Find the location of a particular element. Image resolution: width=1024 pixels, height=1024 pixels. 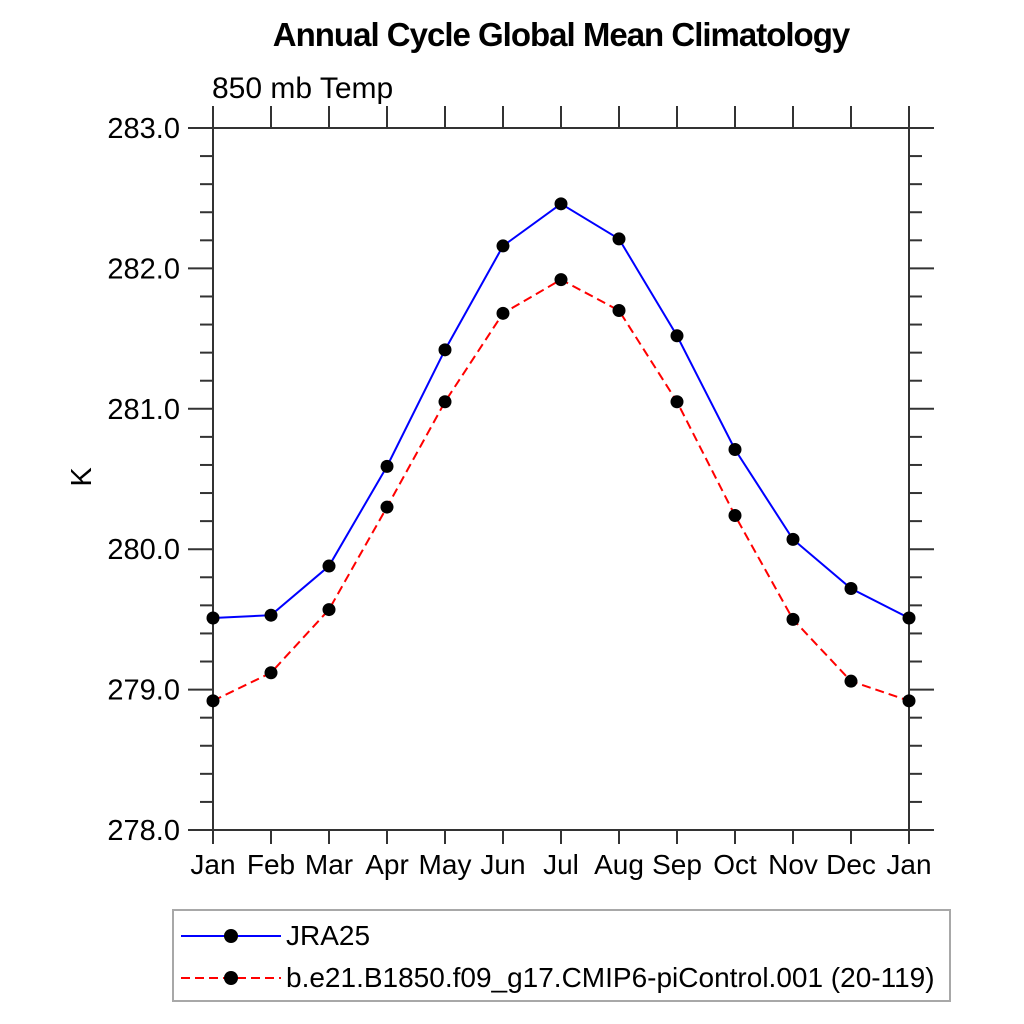

y-tick-label: 280.0 is located at coordinates (143, 550).